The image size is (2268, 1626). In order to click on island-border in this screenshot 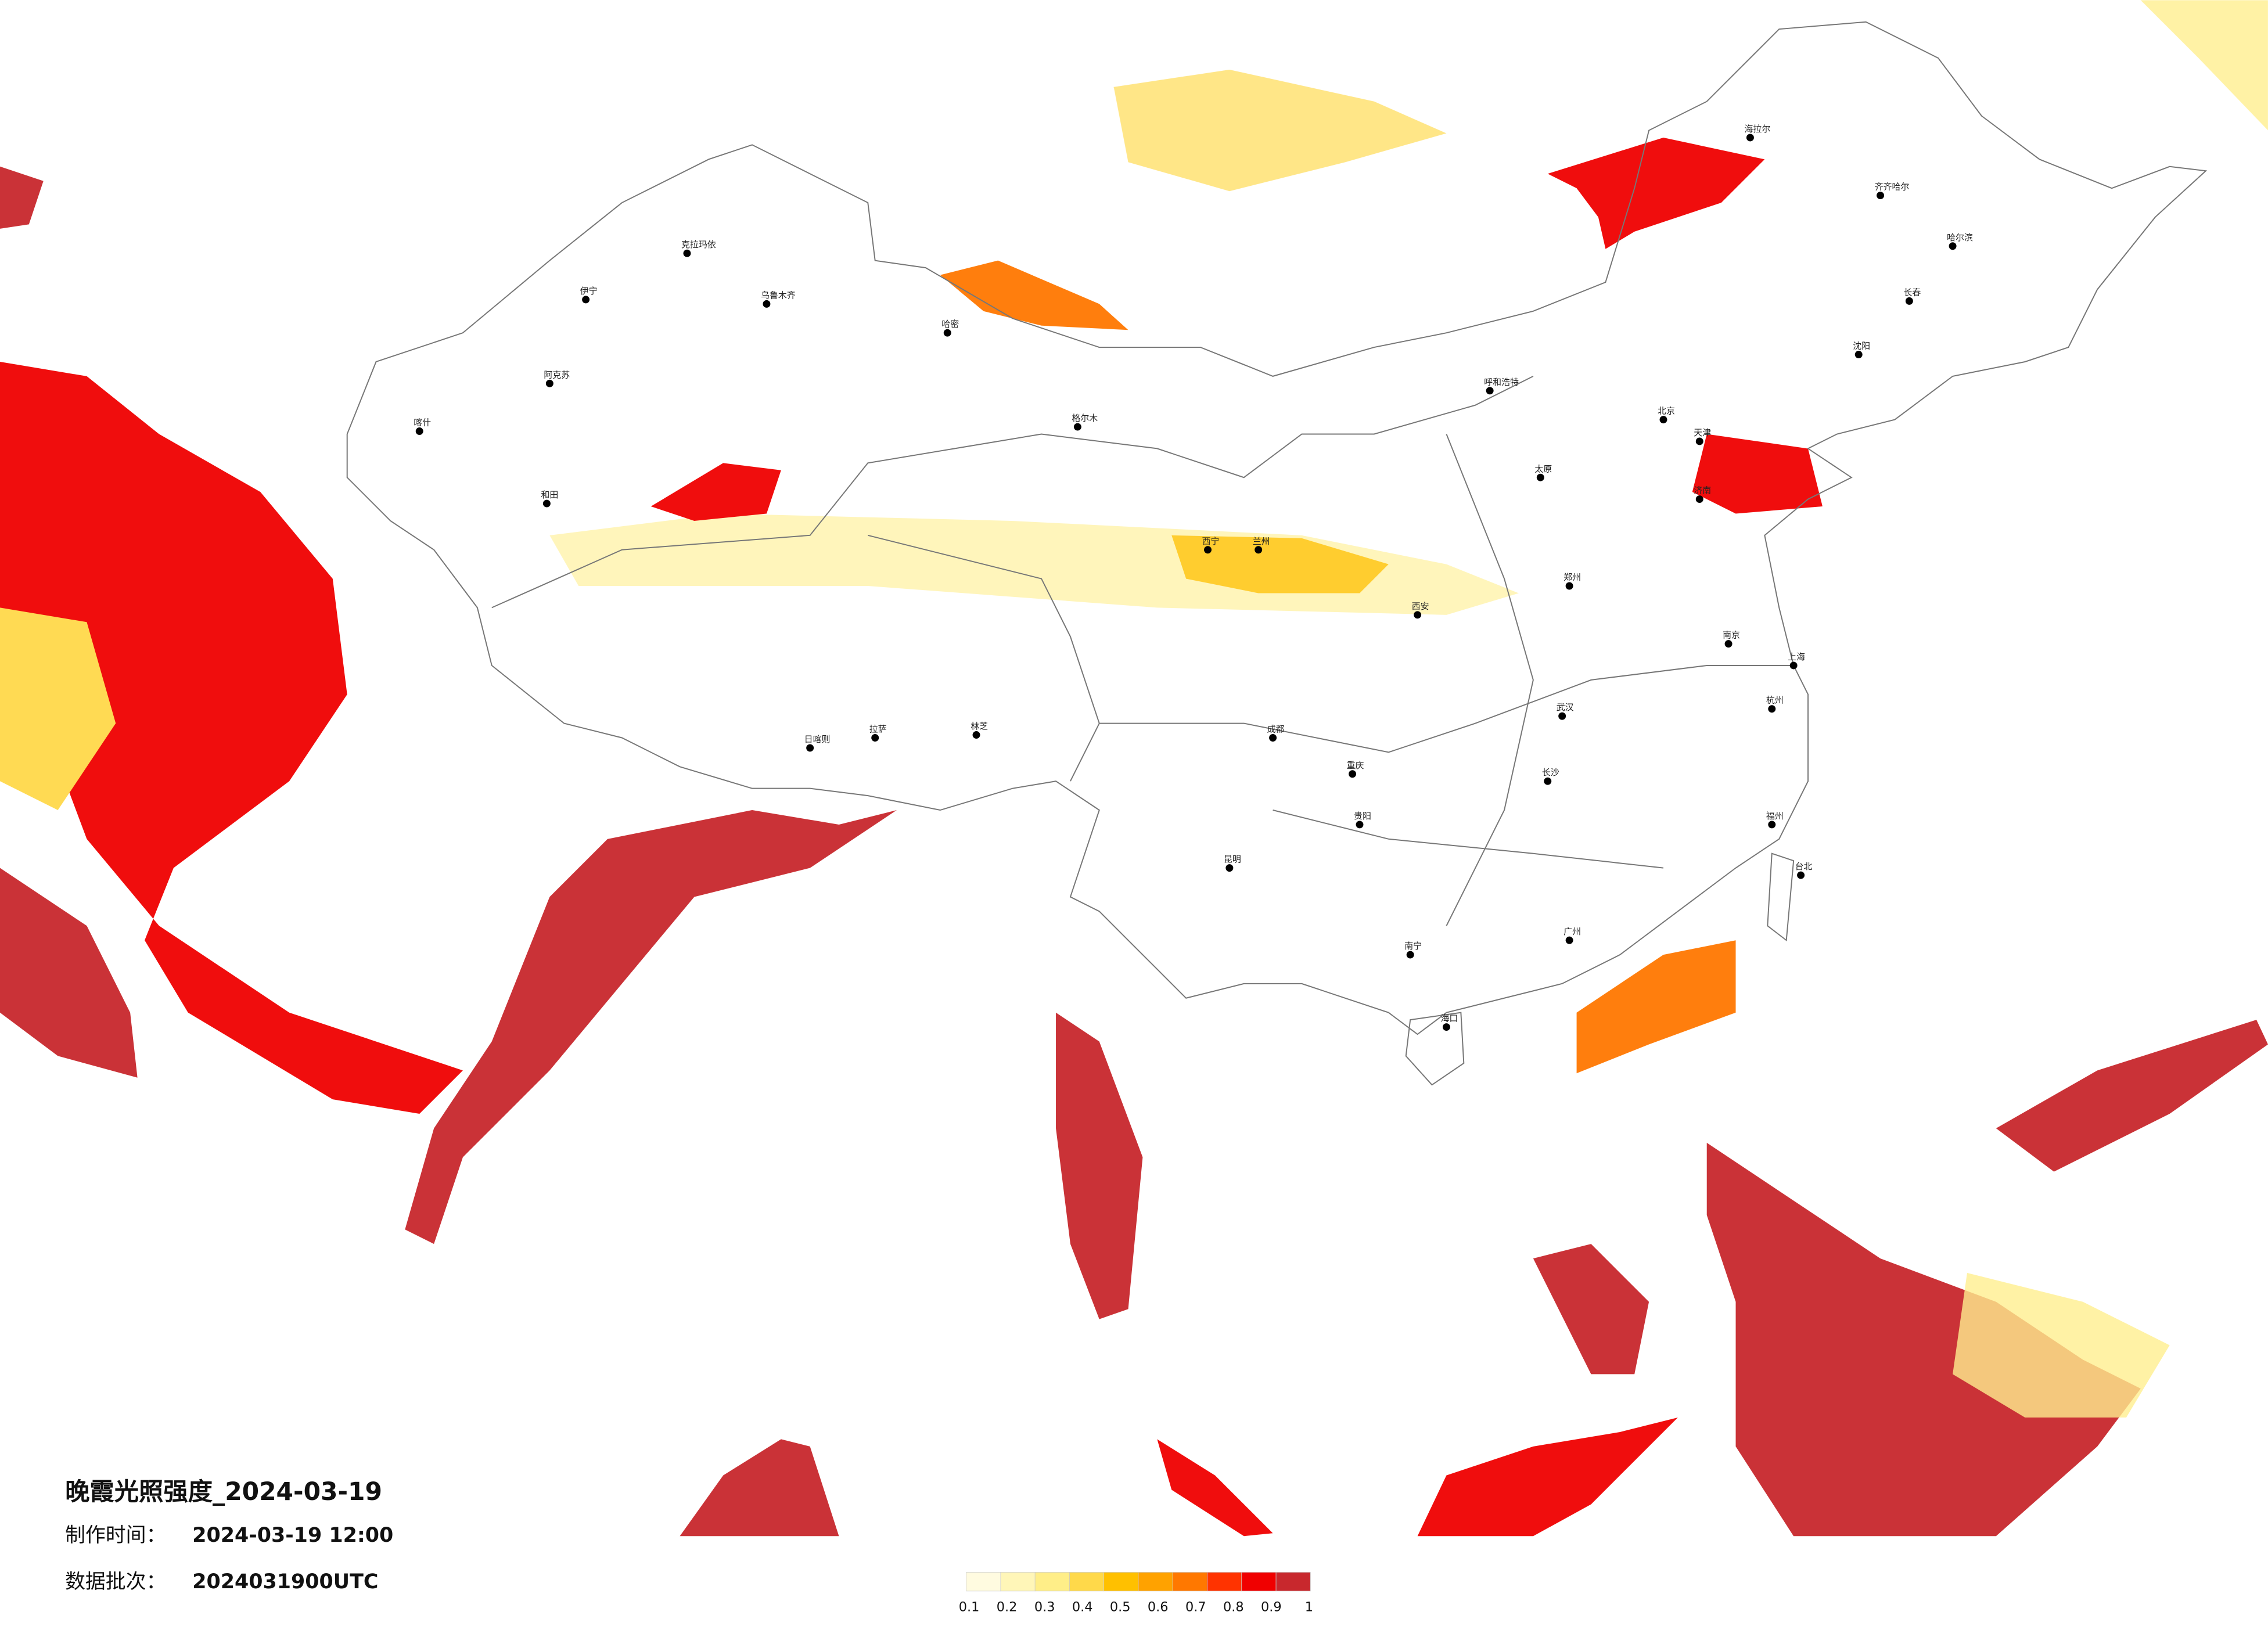, I will do `click(1435, 1049)`.